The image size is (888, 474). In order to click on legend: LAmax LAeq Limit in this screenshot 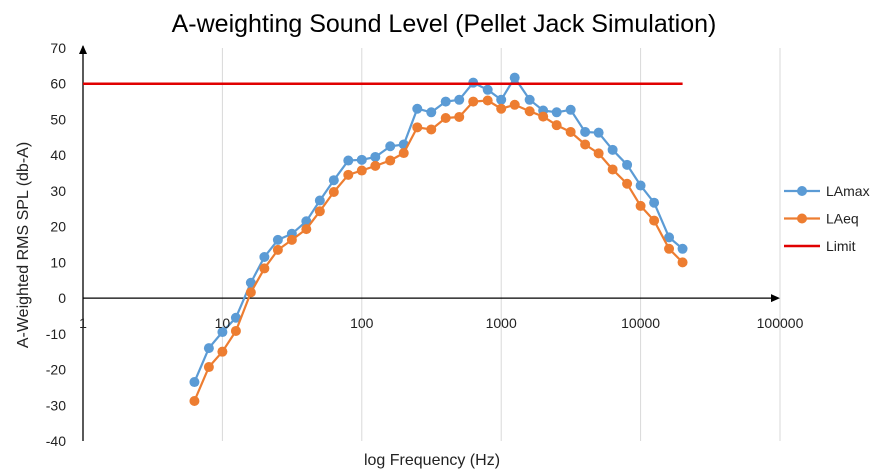, I will do `click(827, 218)`.